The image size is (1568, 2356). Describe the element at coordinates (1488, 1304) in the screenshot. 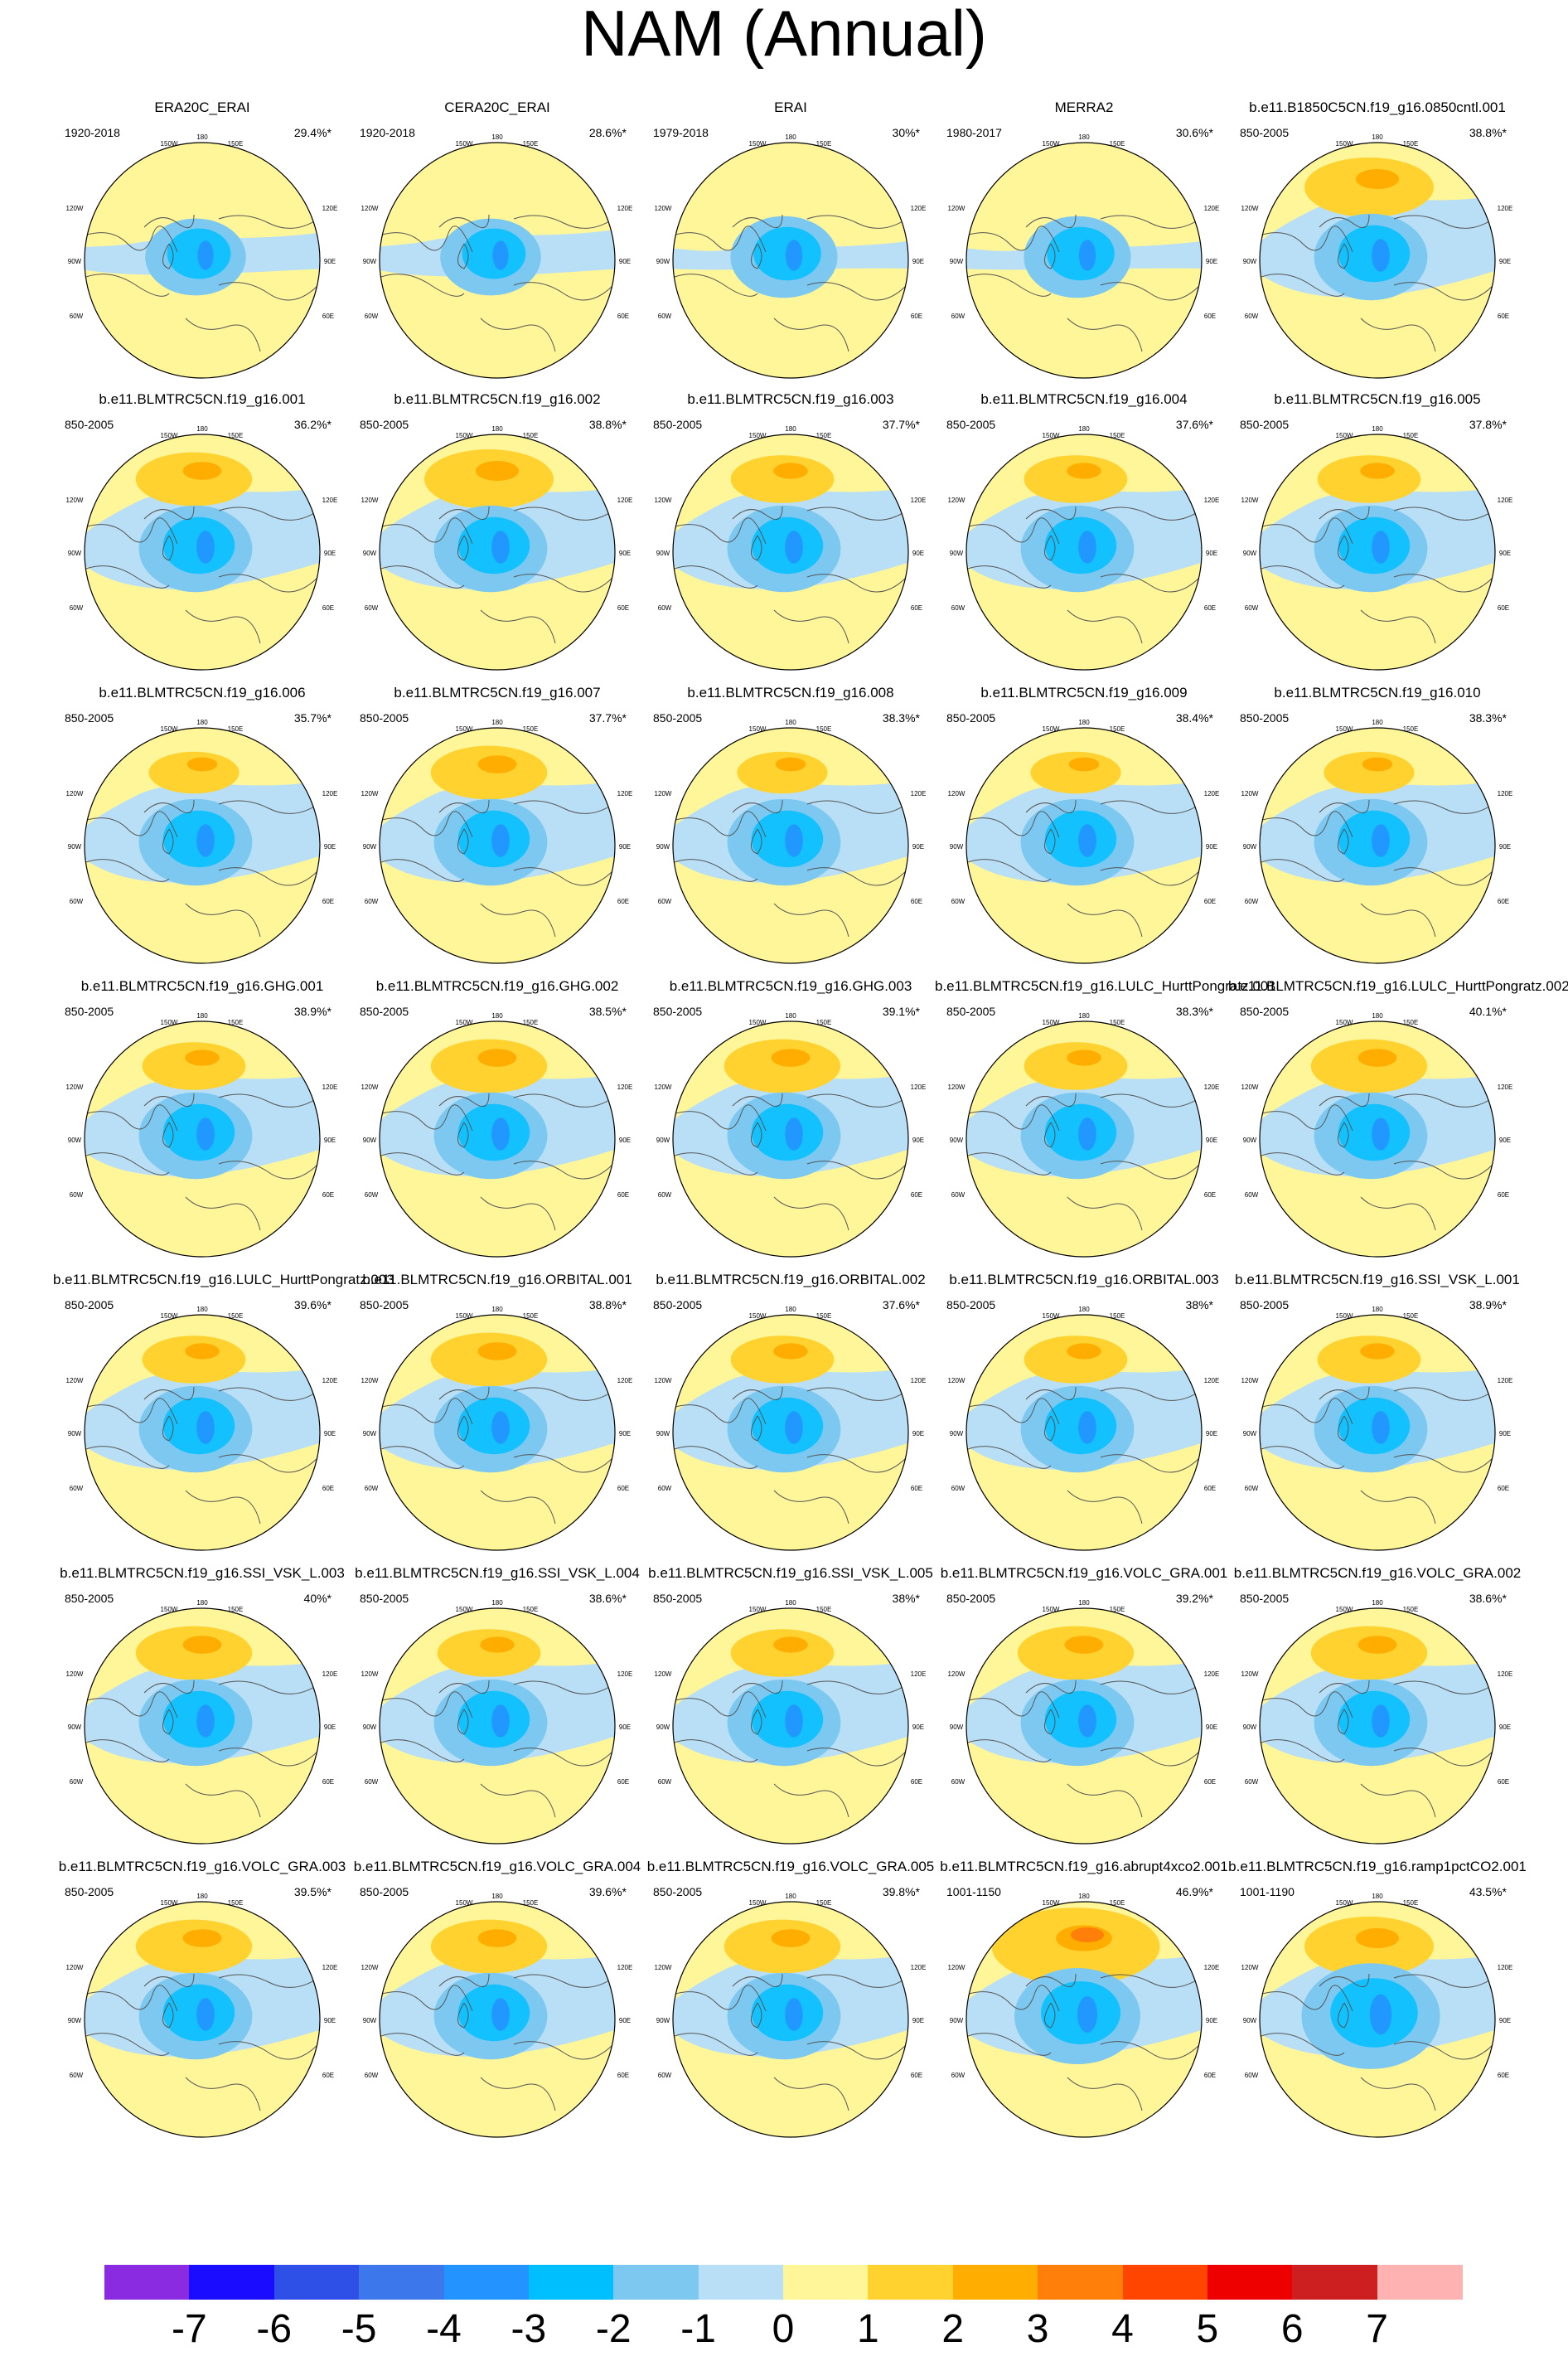

I see `panel-variance-percent: 38.9%*` at that location.